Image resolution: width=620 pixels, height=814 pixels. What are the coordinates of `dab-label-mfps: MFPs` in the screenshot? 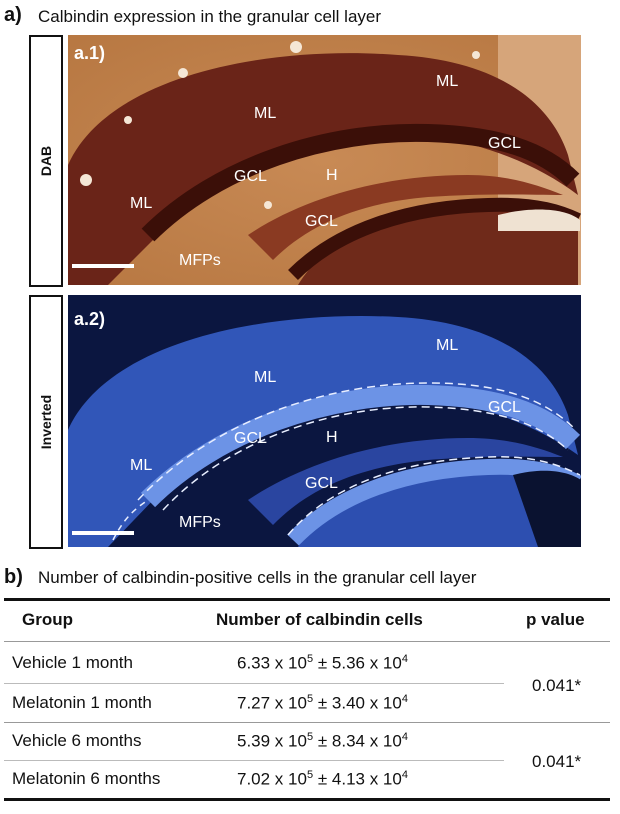 It's located at (200, 260).